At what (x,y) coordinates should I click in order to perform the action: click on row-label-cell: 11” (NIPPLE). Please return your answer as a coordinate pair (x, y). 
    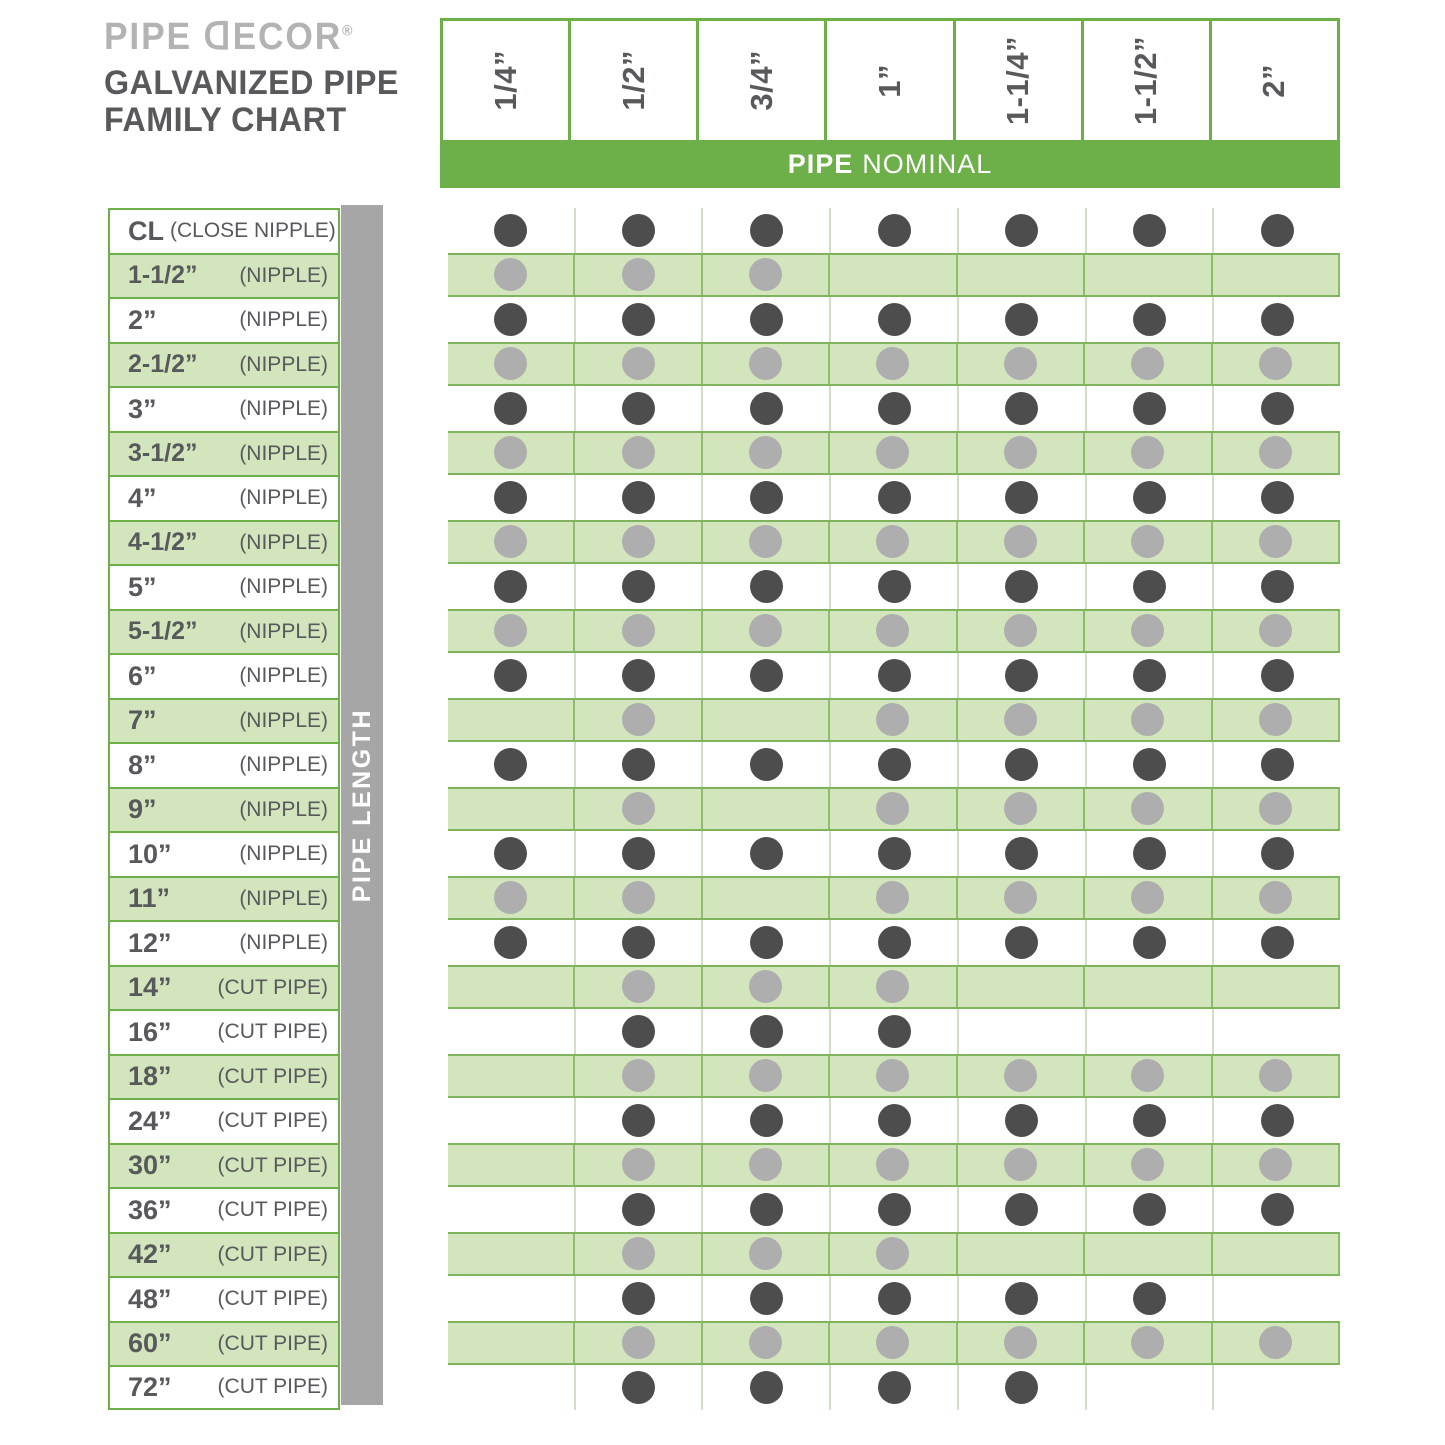
    Looking at the image, I should click on (224, 897).